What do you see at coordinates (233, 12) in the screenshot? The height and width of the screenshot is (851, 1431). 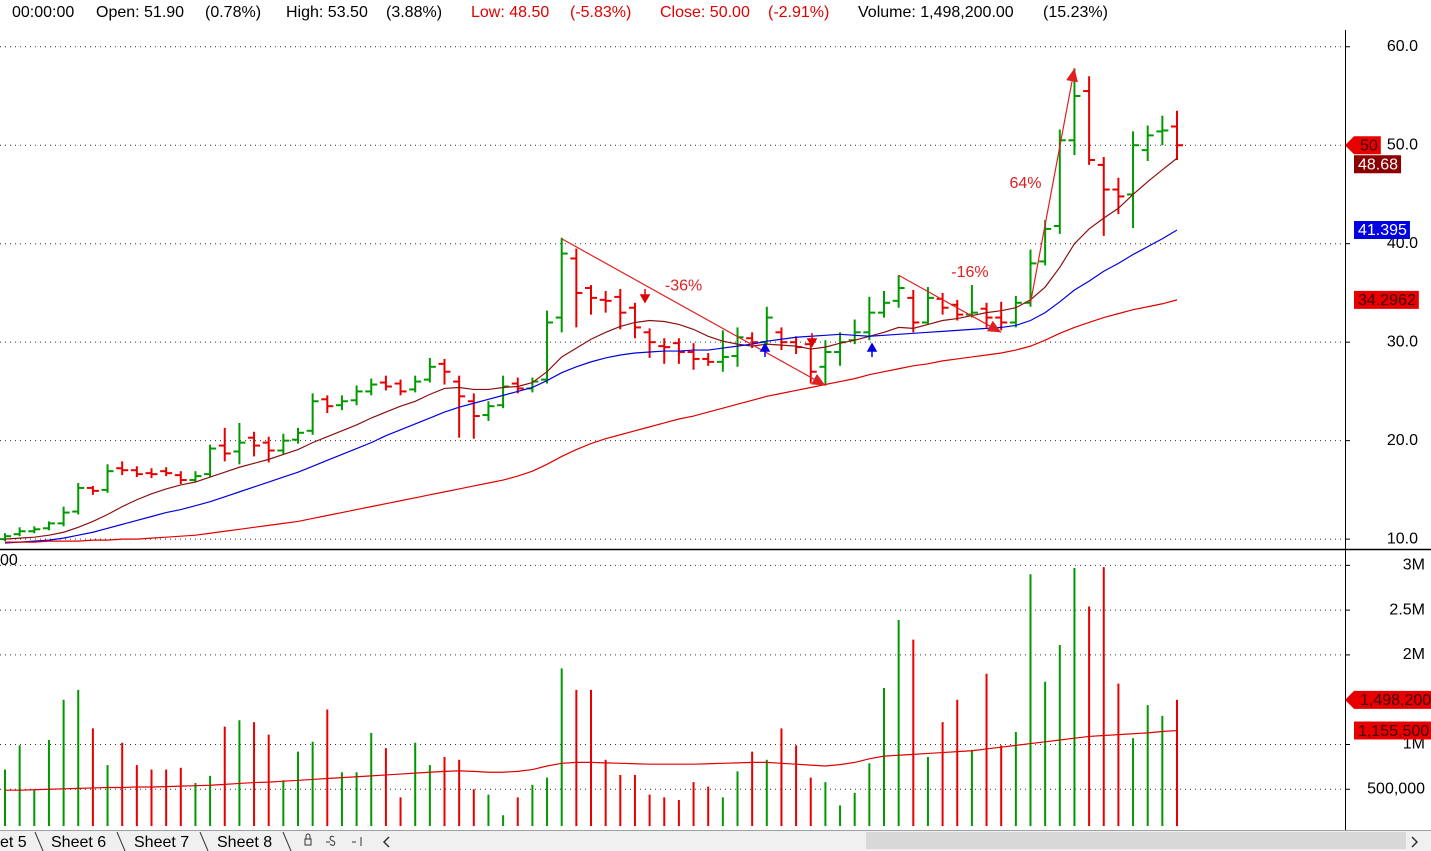 I see `header-field: (0.78%)` at bounding box center [233, 12].